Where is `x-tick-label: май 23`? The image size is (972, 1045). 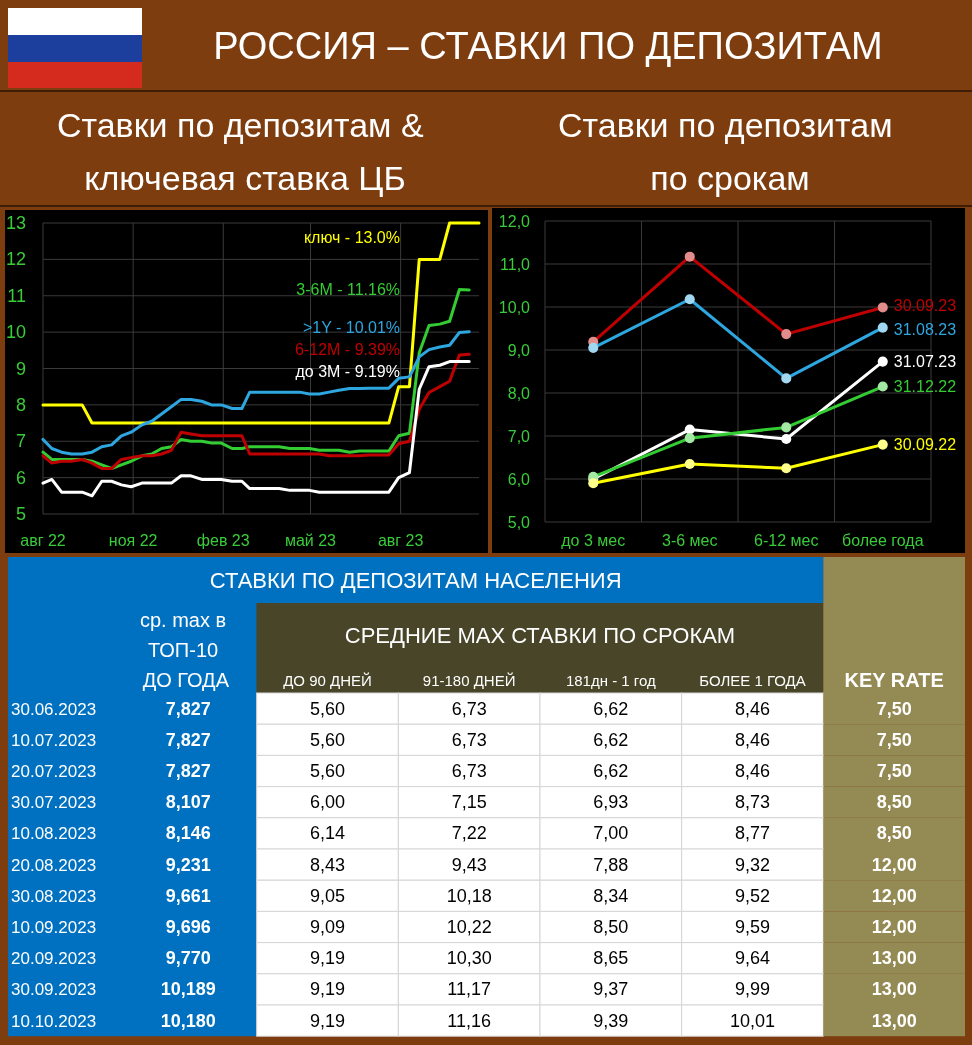
x-tick-label: май 23 is located at coordinates (310, 540).